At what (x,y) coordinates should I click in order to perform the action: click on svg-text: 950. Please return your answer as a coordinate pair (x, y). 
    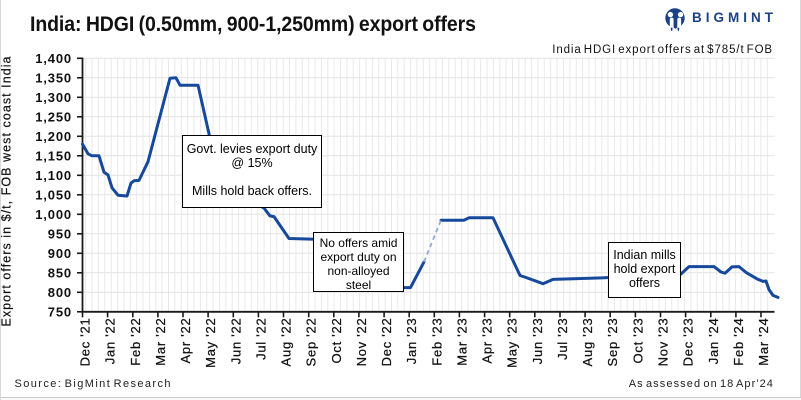
    Looking at the image, I should click on (60, 233).